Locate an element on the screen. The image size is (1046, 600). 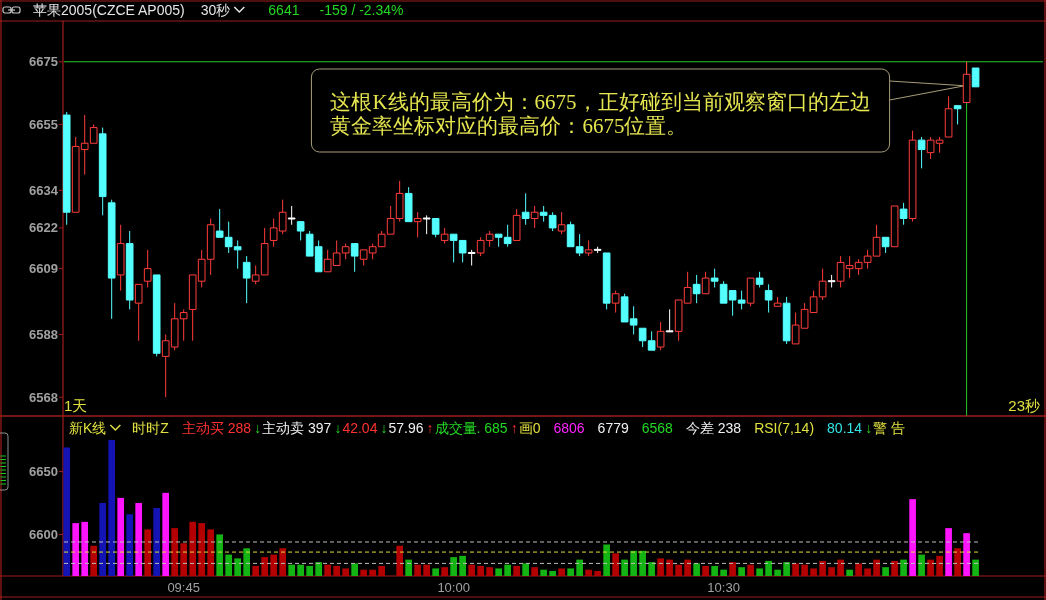
chart-title: 新K线 is located at coordinates (88, 428).